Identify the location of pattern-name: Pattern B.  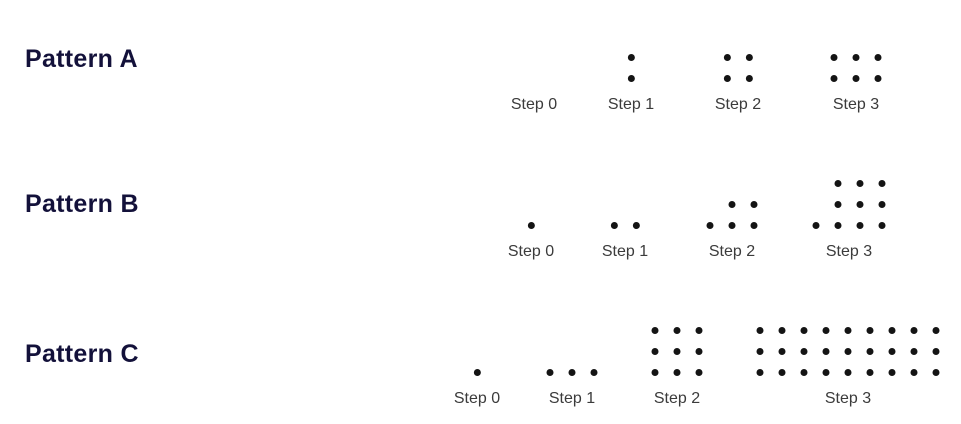
(82, 204).